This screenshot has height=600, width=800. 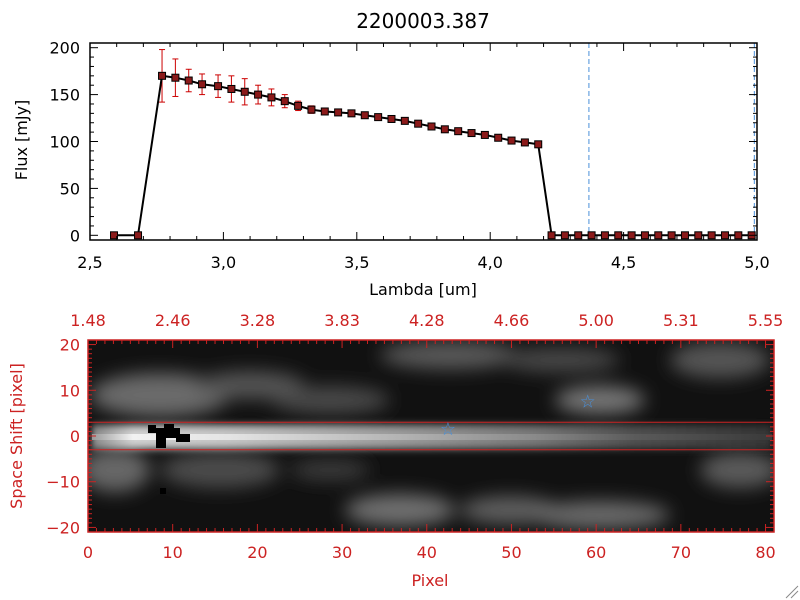 I want to click on y-tick-label: 100, so click(x=64, y=142).